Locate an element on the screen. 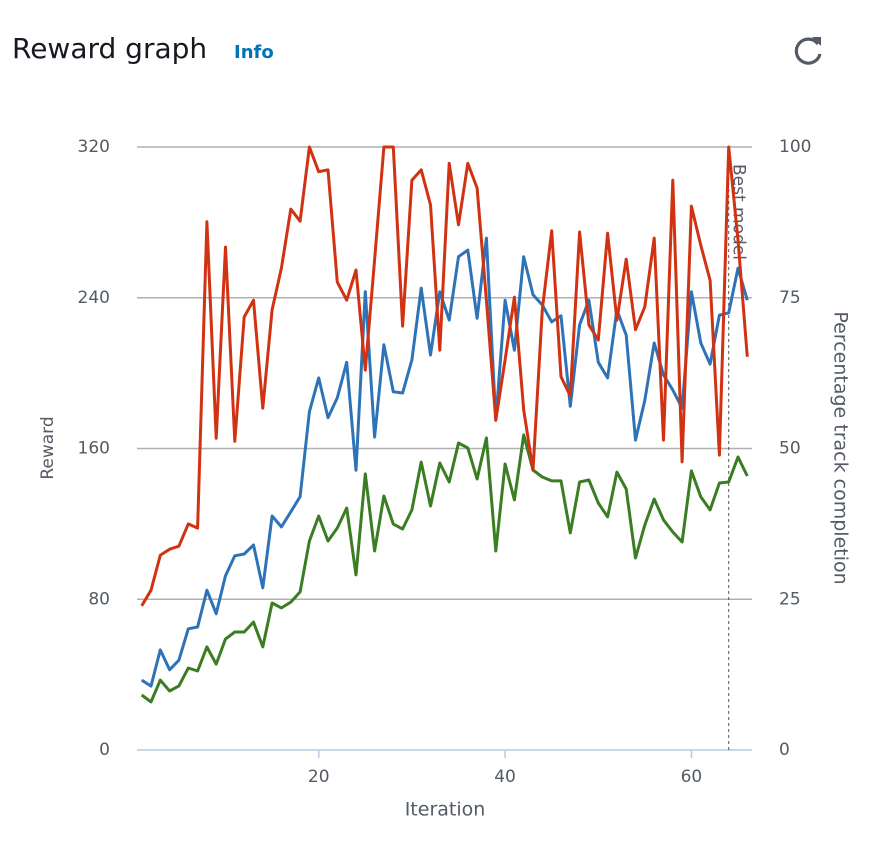  refresh-arc is located at coordinates (808, 51).